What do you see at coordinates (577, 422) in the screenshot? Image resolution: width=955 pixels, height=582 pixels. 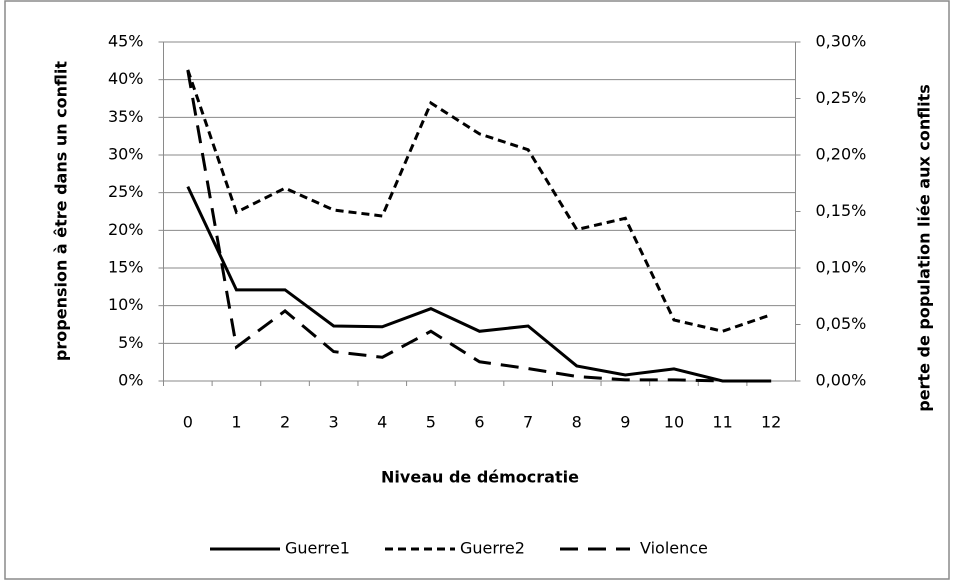 I see `x-tick-label: 8` at bounding box center [577, 422].